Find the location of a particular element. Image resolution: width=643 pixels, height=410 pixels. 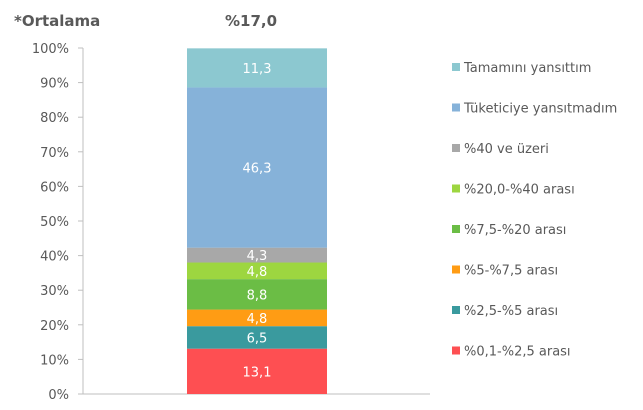

data-label: 13,1 is located at coordinates (257, 372).